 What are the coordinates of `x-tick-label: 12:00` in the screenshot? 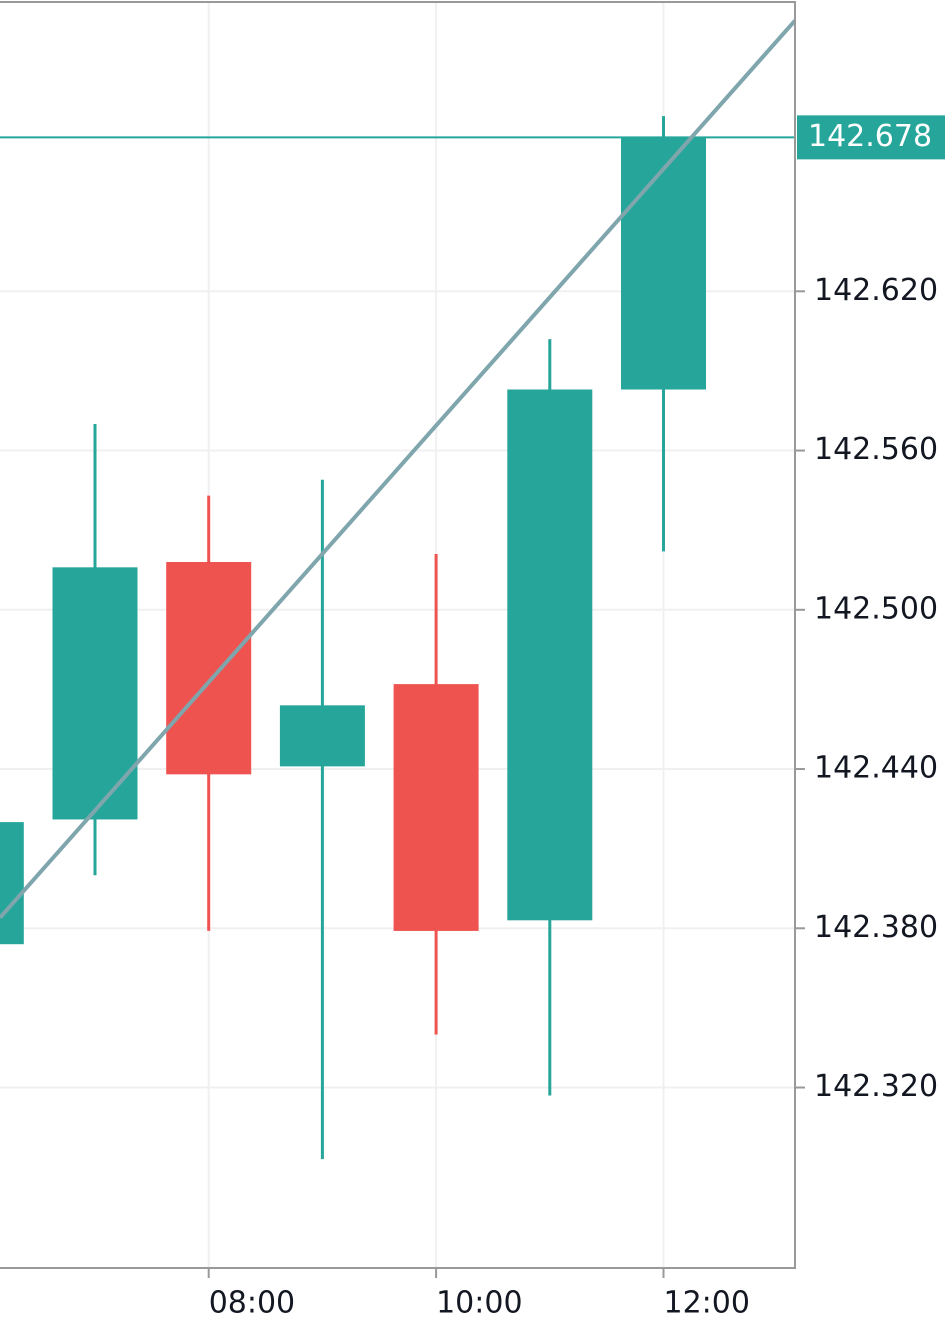 It's located at (707, 1303).